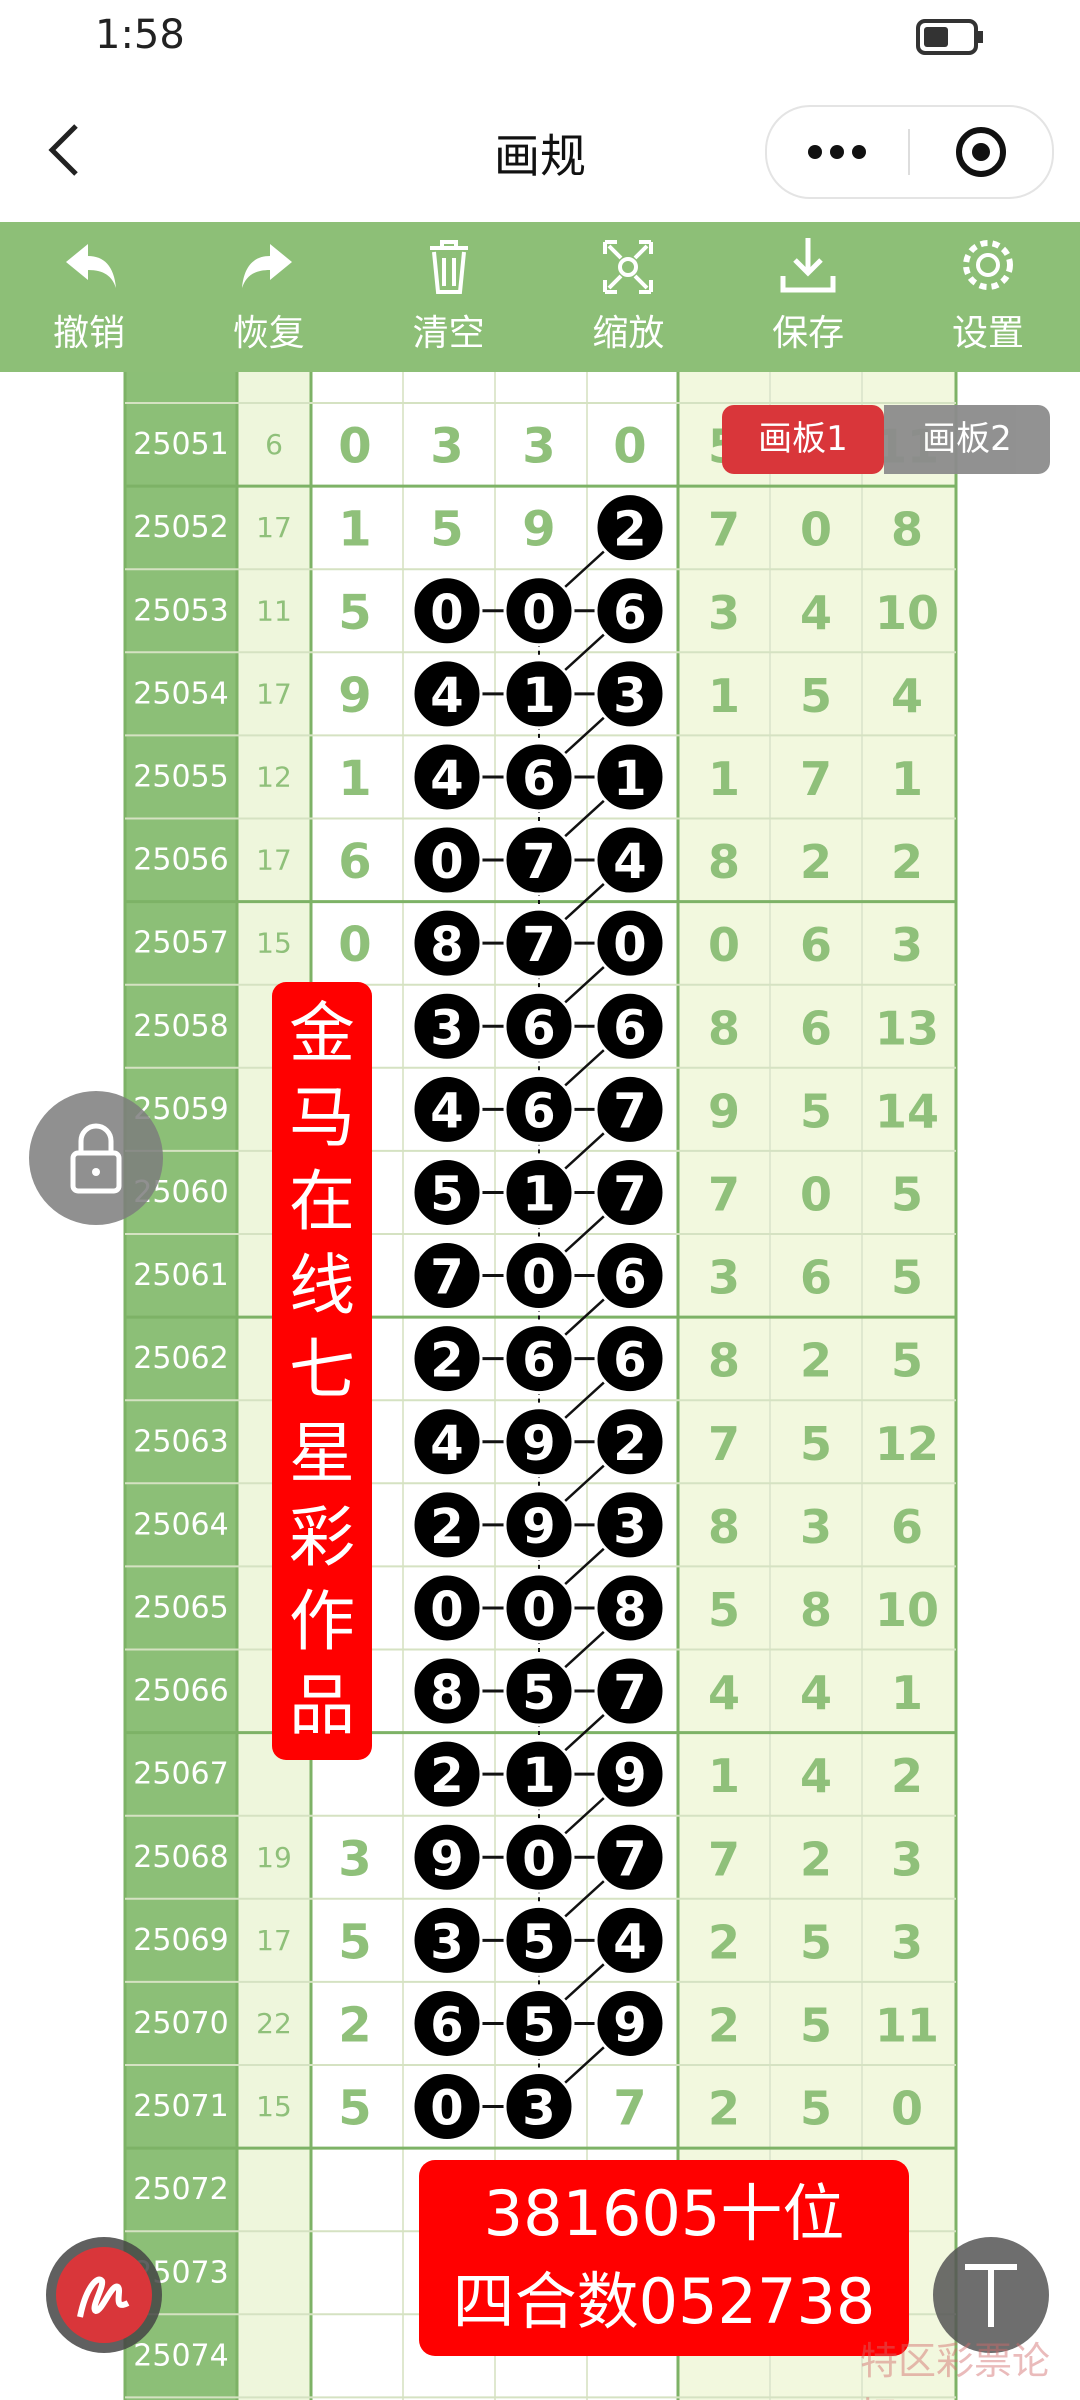 Image resolution: width=1080 pixels, height=2400 pixels. I want to click on toolbar-button: 恢复, so click(269, 294).